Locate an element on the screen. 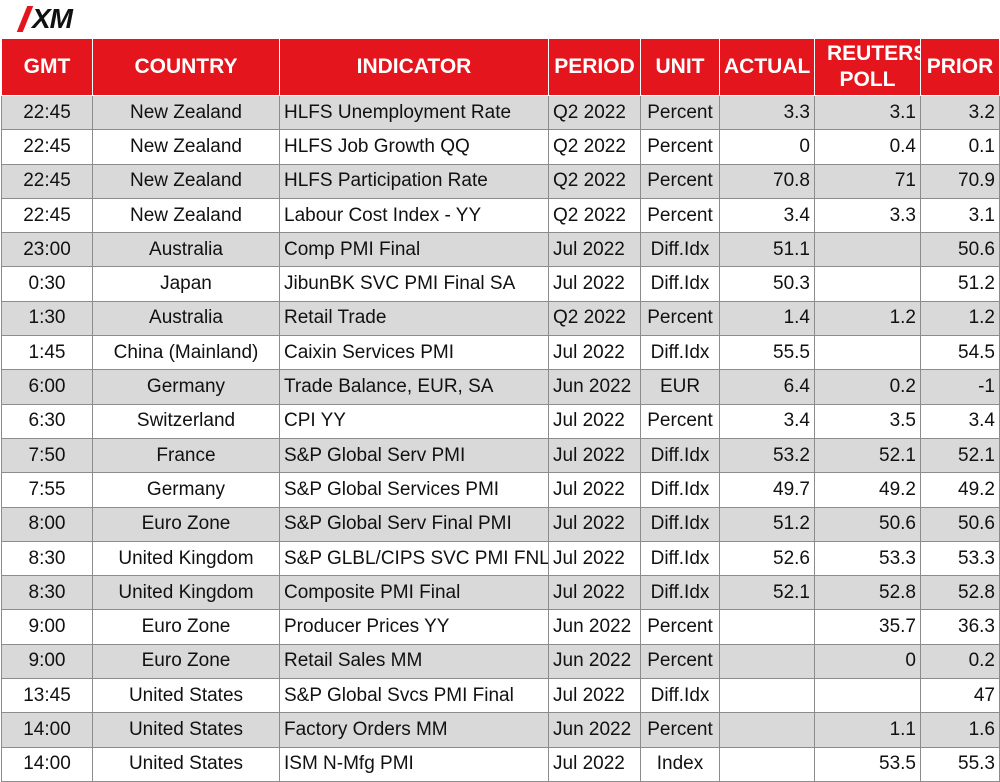 This screenshot has height=782, width=1000. reuters-poll-cell: 3.1 is located at coordinates (867, 112).